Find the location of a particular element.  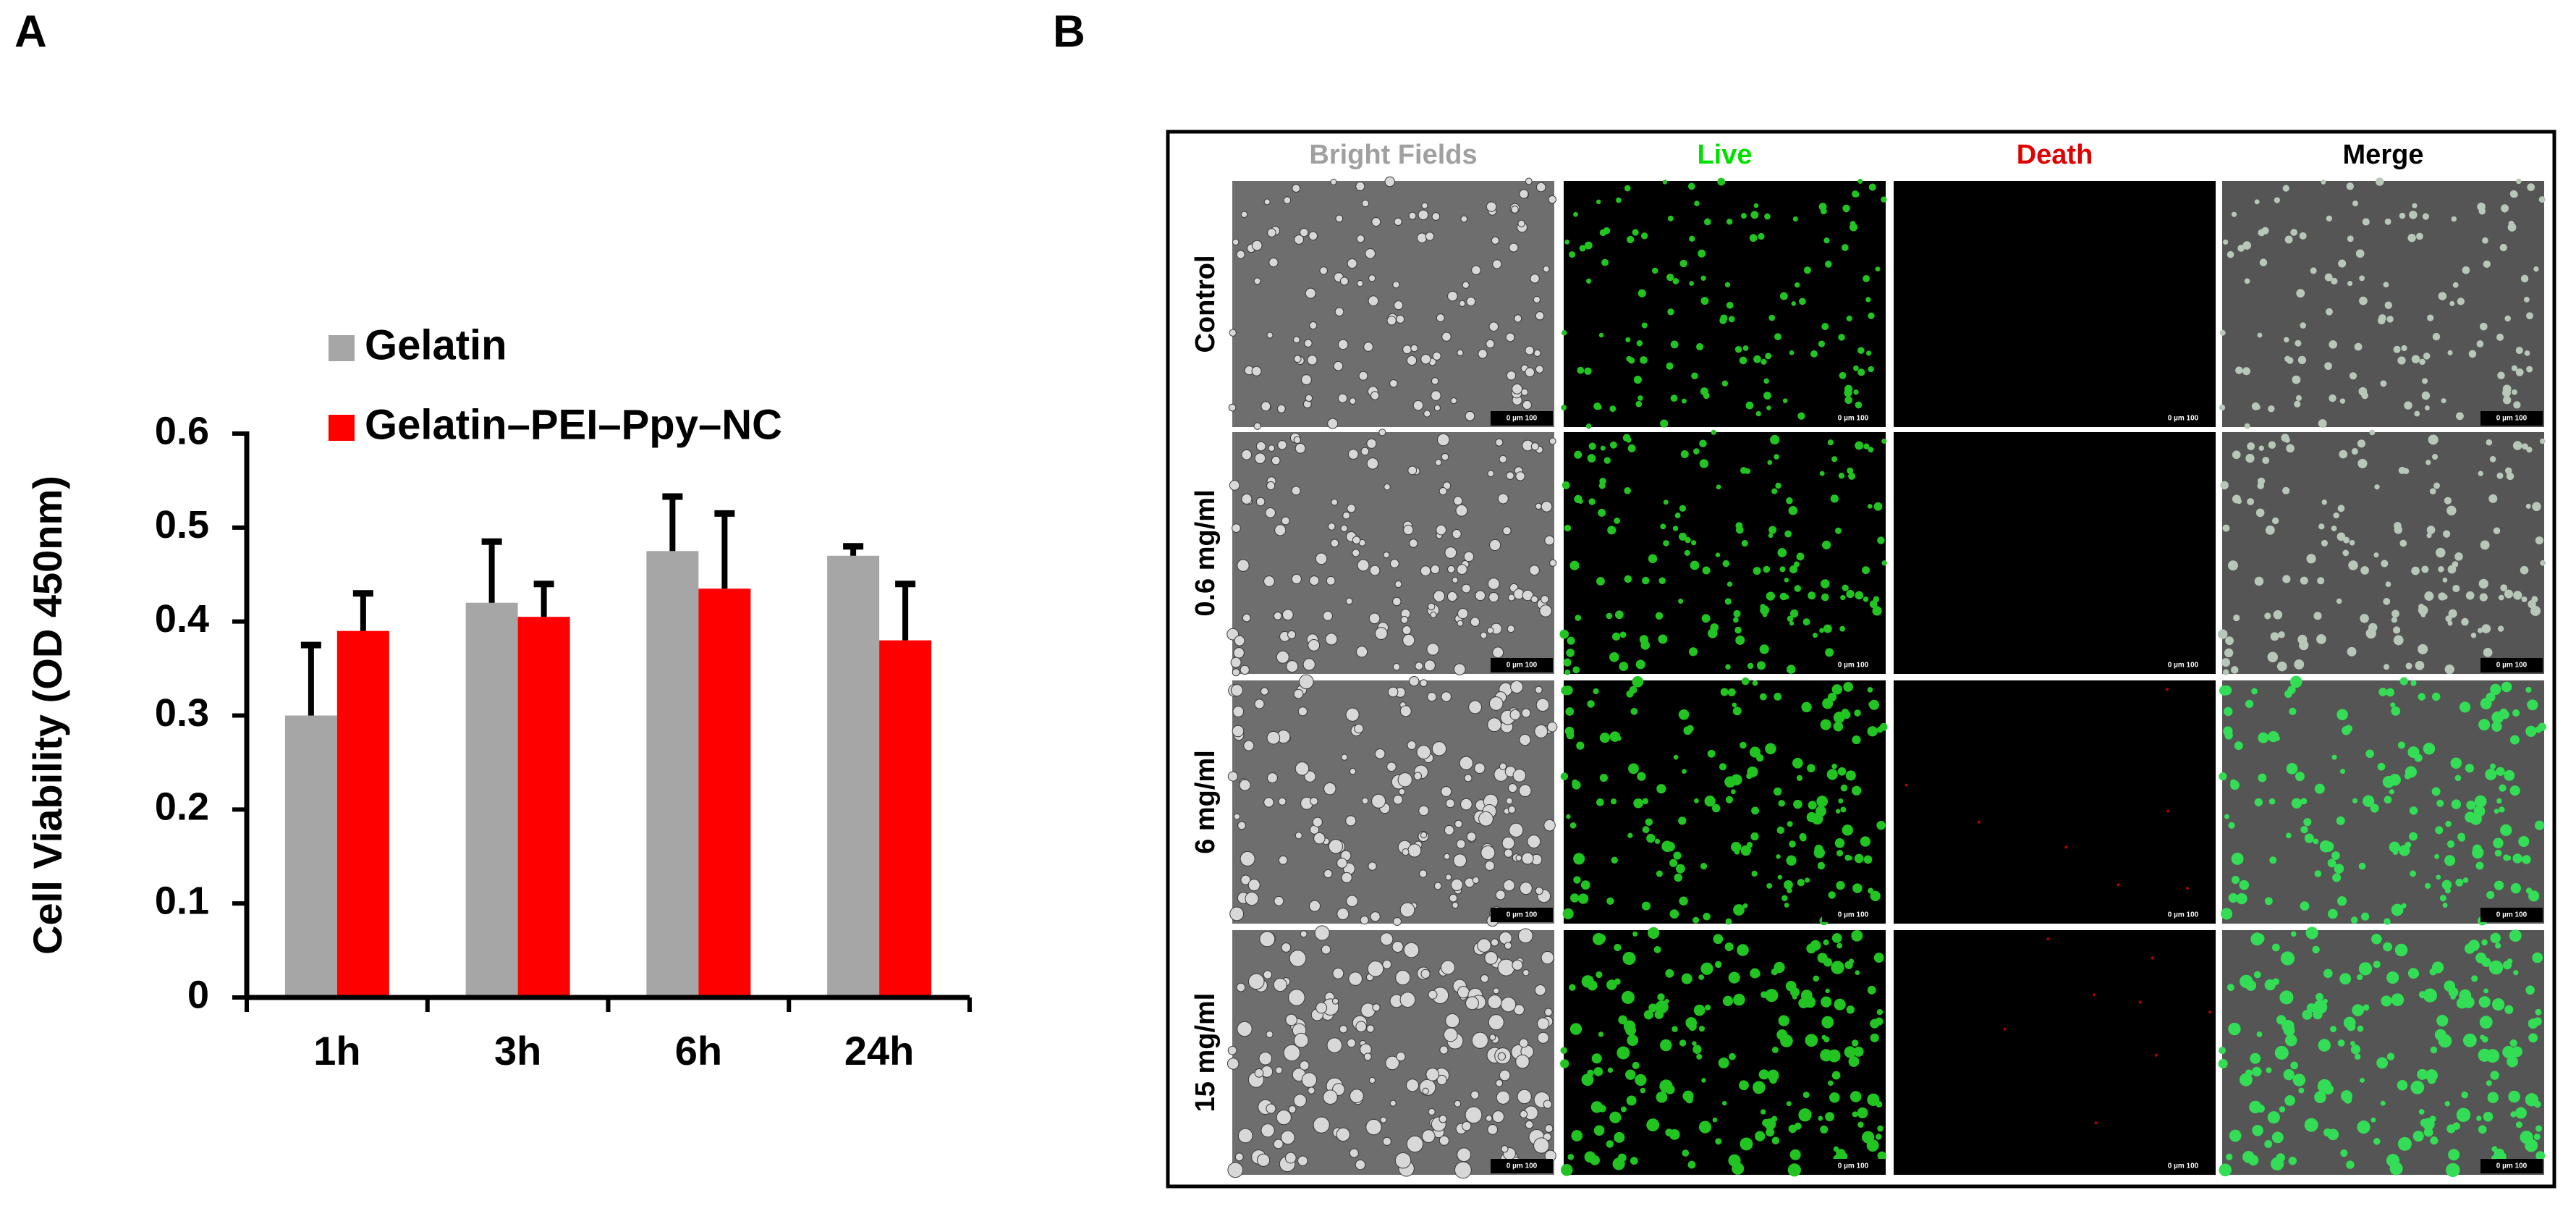

micrograph: 0 µm 100 is located at coordinates (2382, 800).